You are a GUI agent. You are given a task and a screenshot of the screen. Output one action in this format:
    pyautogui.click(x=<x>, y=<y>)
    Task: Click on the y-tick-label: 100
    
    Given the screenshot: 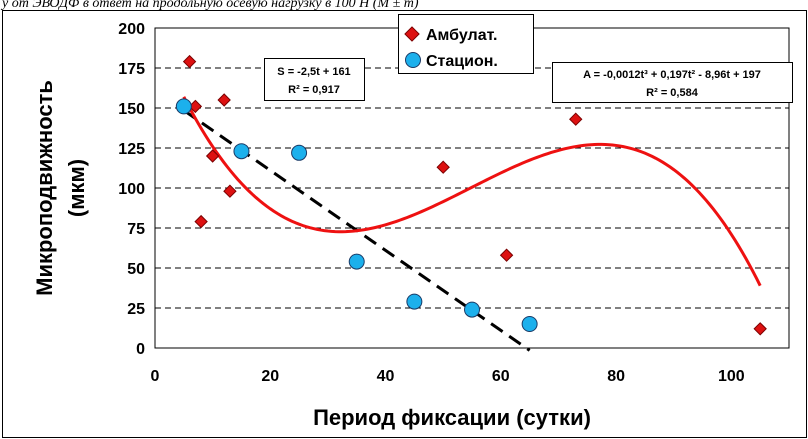 What is the action you would take?
    pyautogui.click(x=131, y=189)
    